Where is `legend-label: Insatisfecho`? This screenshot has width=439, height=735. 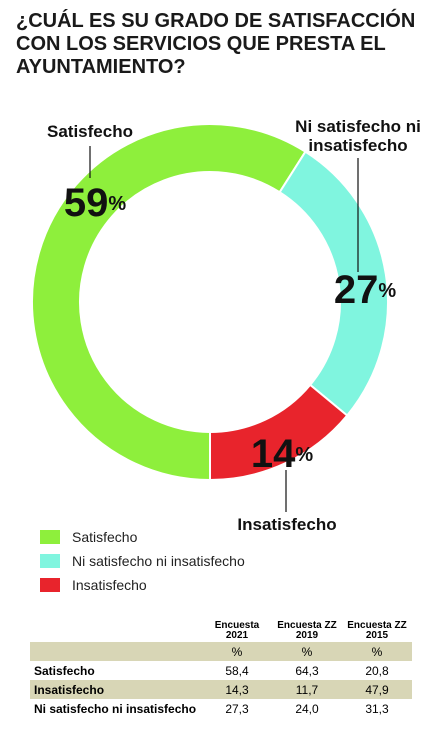
legend-label: Insatisfecho is located at coordinates (109, 585).